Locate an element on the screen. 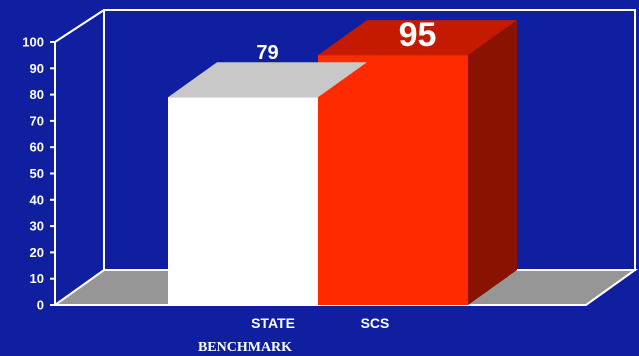 This screenshot has width=639, height=356. y-tick-label: 40 is located at coordinates (37, 199).